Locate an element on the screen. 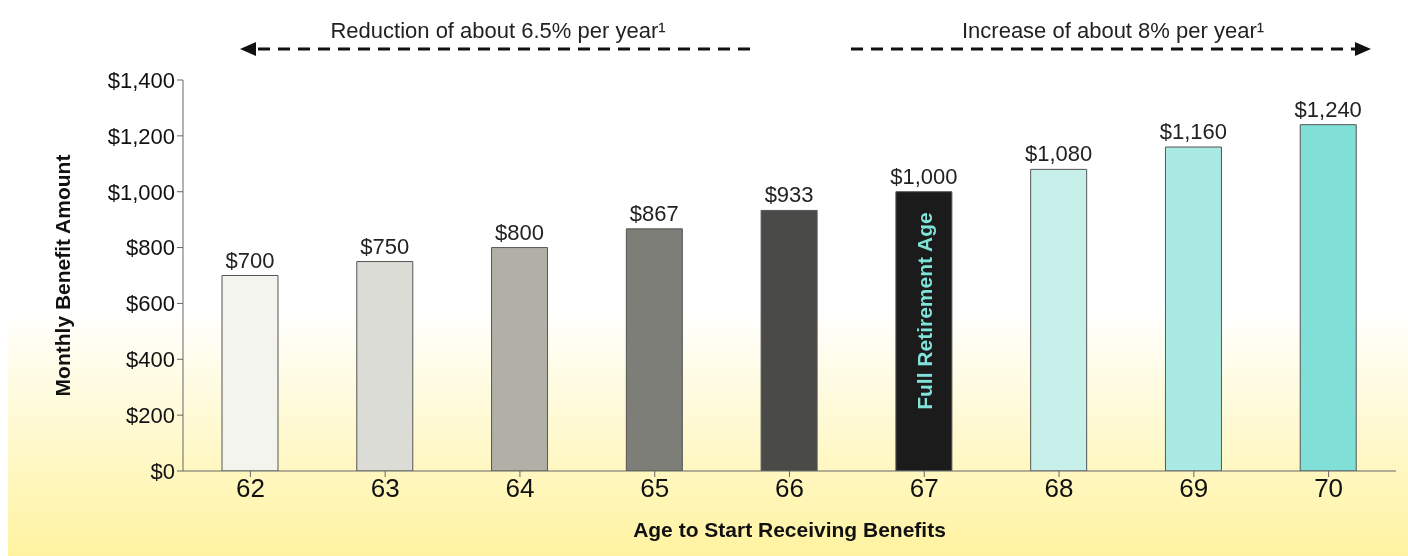  data-label: $1,000 is located at coordinates (924, 176).